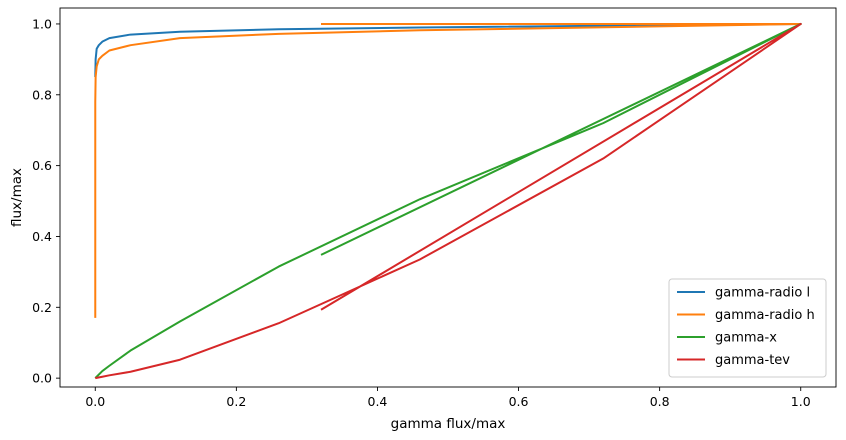 The image size is (846, 440). Describe the element at coordinates (42, 165) in the screenshot. I see `y-tick-label: 0.6` at that location.